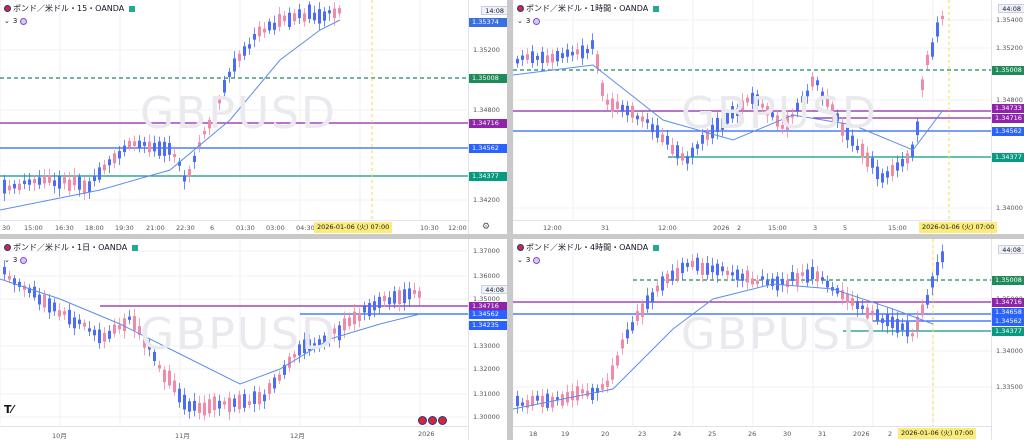 This screenshot has height=440, width=1024. What do you see at coordinates (552, 228) in the screenshot?
I see `time-tick-label: 12:00` at bounding box center [552, 228].